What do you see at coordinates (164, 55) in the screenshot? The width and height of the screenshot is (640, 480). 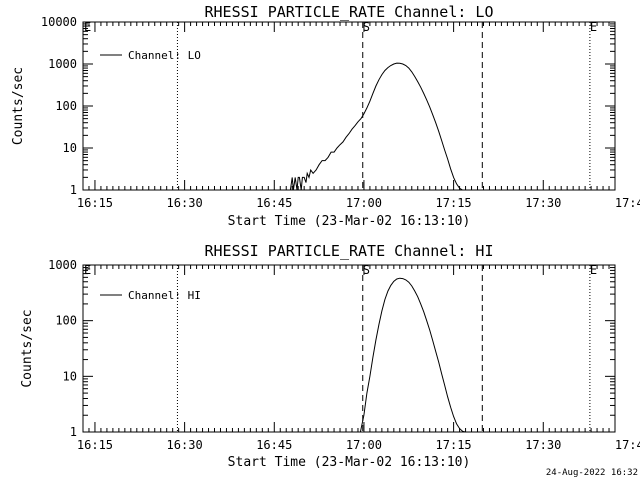 I see `legend-label: Channel: LO` at bounding box center [164, 55].